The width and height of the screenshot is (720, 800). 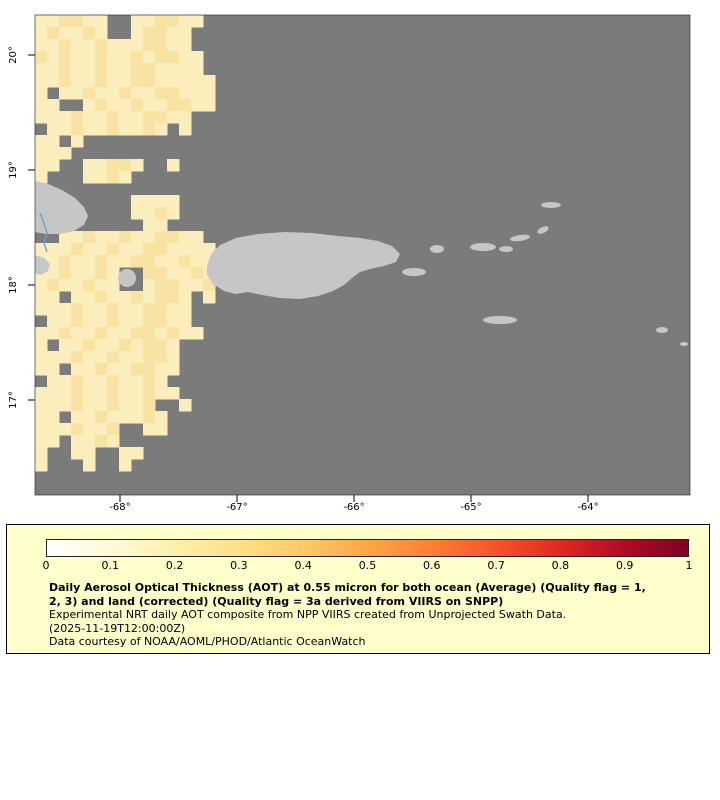 What do you see at coordinates (125, 243) in the screenshot?
I see `aot-data-cells` at bounding box center [125, 243].